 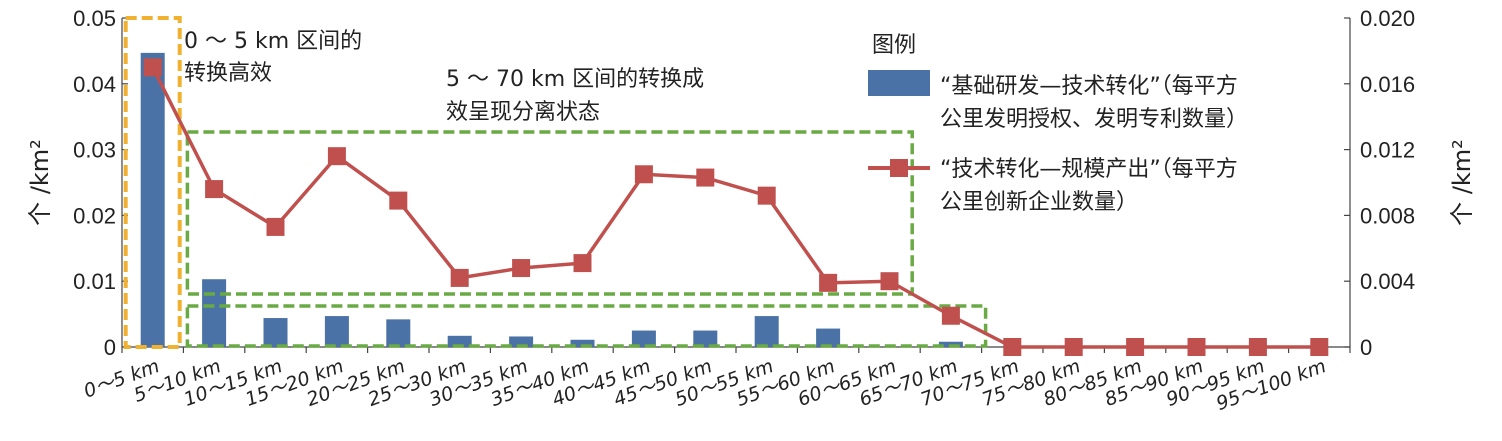 I want to click on y-left-tick-label: 0, so click(x=110, y=347).